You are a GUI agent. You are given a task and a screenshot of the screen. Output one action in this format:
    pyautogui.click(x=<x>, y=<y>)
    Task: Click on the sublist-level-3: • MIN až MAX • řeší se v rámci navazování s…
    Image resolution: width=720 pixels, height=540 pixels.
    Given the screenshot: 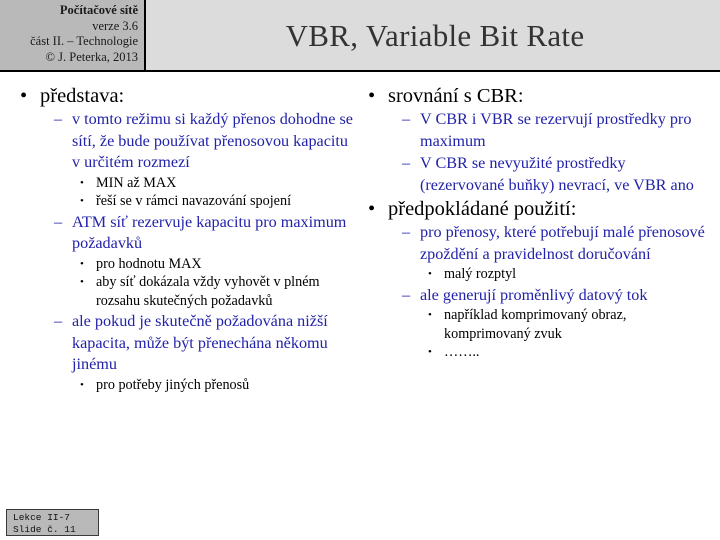 What is the action you would take?
    pyautogui.click(x=215, y=192)
    